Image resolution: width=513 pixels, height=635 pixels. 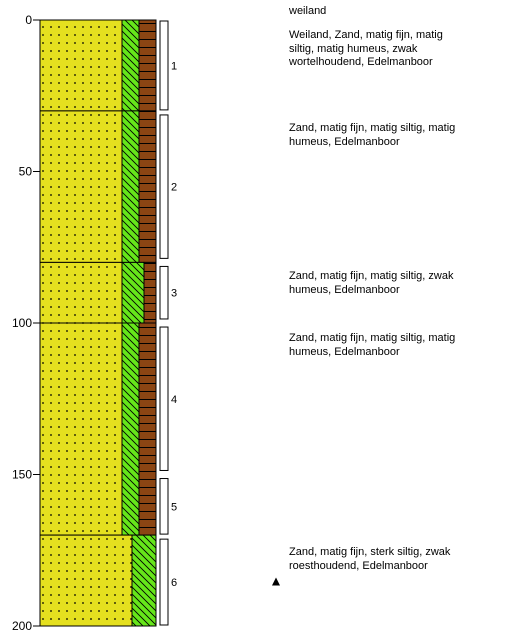 I want to click on axis-tick-label: 200, so click(x=22, y=626).